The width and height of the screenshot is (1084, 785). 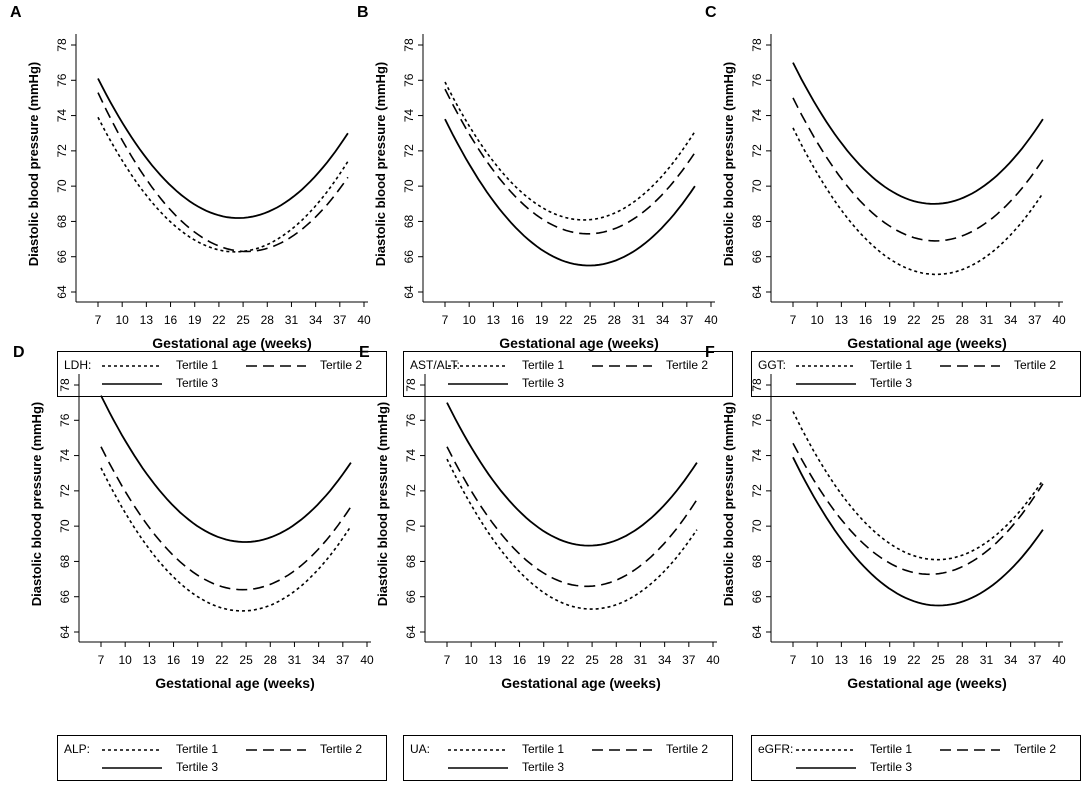 What do you see at coordinates (78, 365) in the screenshot?
I see `legend-title: LDH:` at bounding box center [78, 365].